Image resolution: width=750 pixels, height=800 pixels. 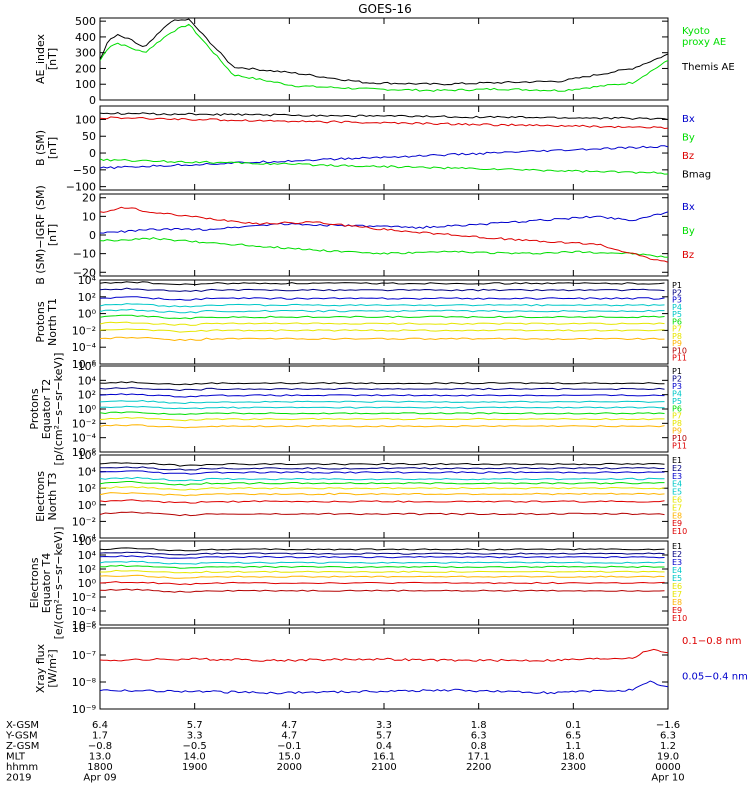 I want to click on y-tick-label: −10, so click(x=84, y=254).